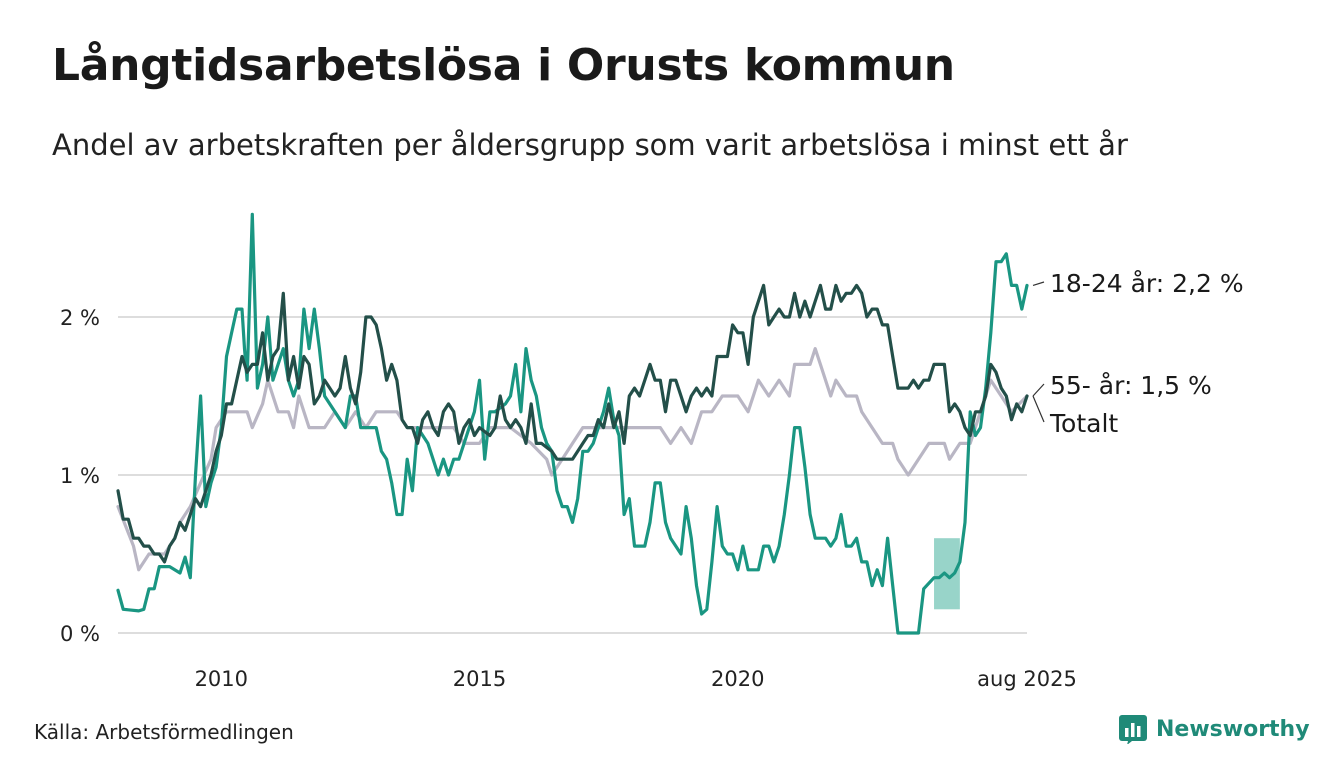 The width and height of the screenshot is (1340, 780). Describe the element at coordinates (80, 318) in the screenshot. I see `y-tick-label: 2 %` at that location.